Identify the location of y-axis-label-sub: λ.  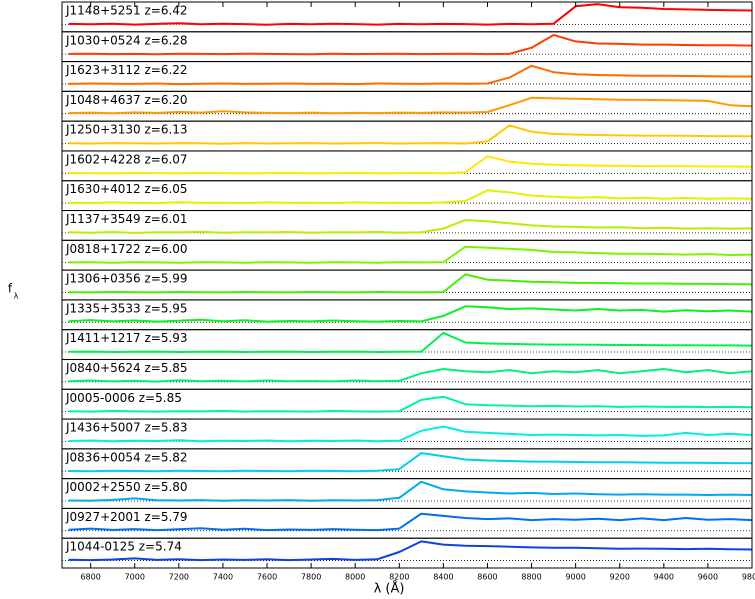
(16, 296).